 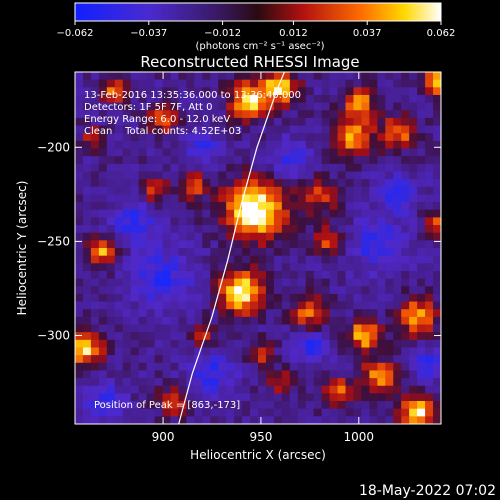 I want to click on colorbar-tick-label: −0.012, so click(x=222, y=33).